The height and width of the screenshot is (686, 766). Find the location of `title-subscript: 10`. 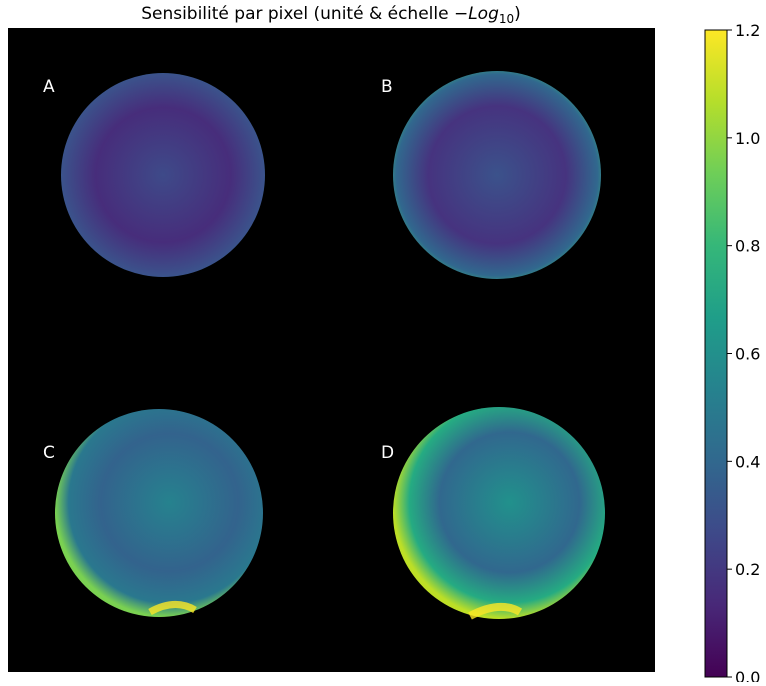

title-subscript: 10 is located at coordinates (506, 19).